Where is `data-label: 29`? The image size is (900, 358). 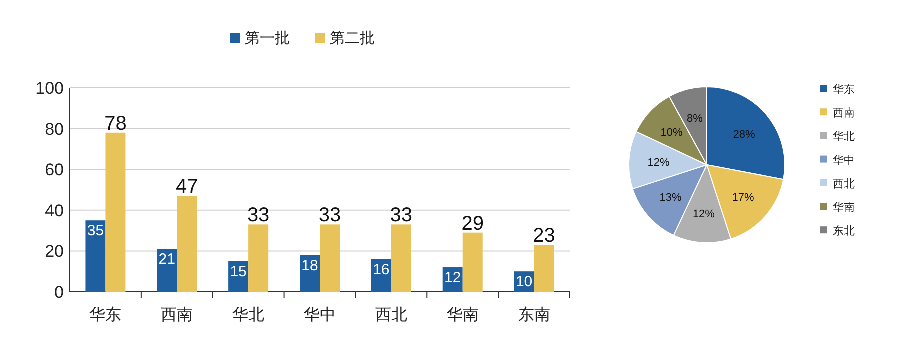 data-label: 29 is located at coordinates (473, 223).